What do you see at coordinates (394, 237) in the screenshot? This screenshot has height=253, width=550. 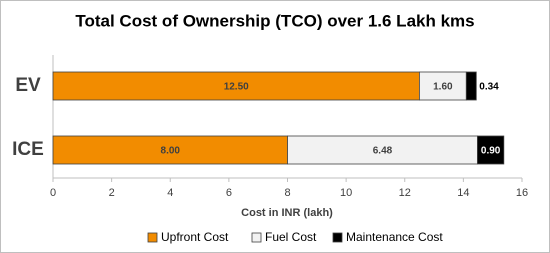 I see `legend-label: Maintenance Cost` at bounding box center [394, 237].